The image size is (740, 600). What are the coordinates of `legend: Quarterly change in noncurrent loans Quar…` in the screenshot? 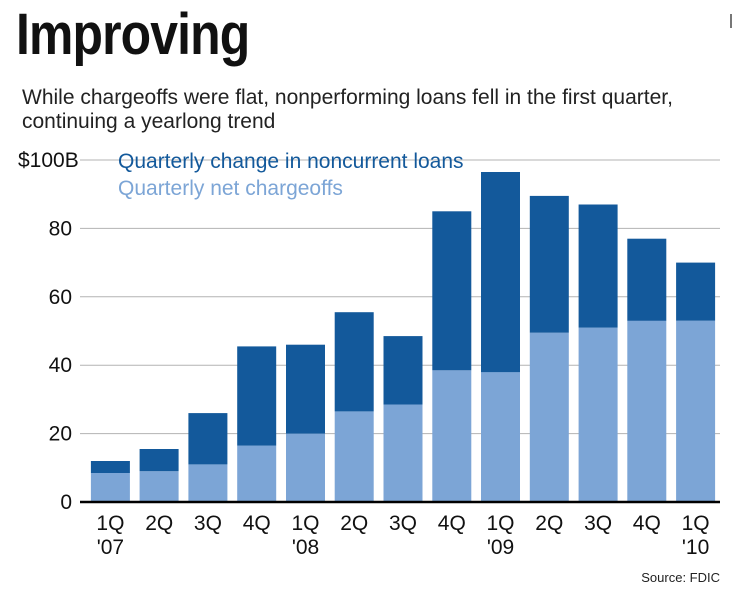 It's located at (291, 175).